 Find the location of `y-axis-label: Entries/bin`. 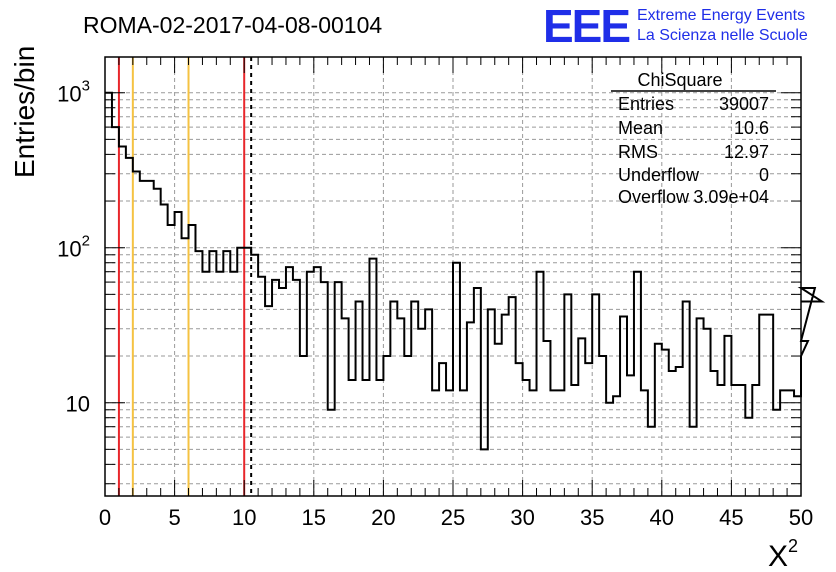

y-axis-label: Entries/bin is located at coordinates (24, 112).